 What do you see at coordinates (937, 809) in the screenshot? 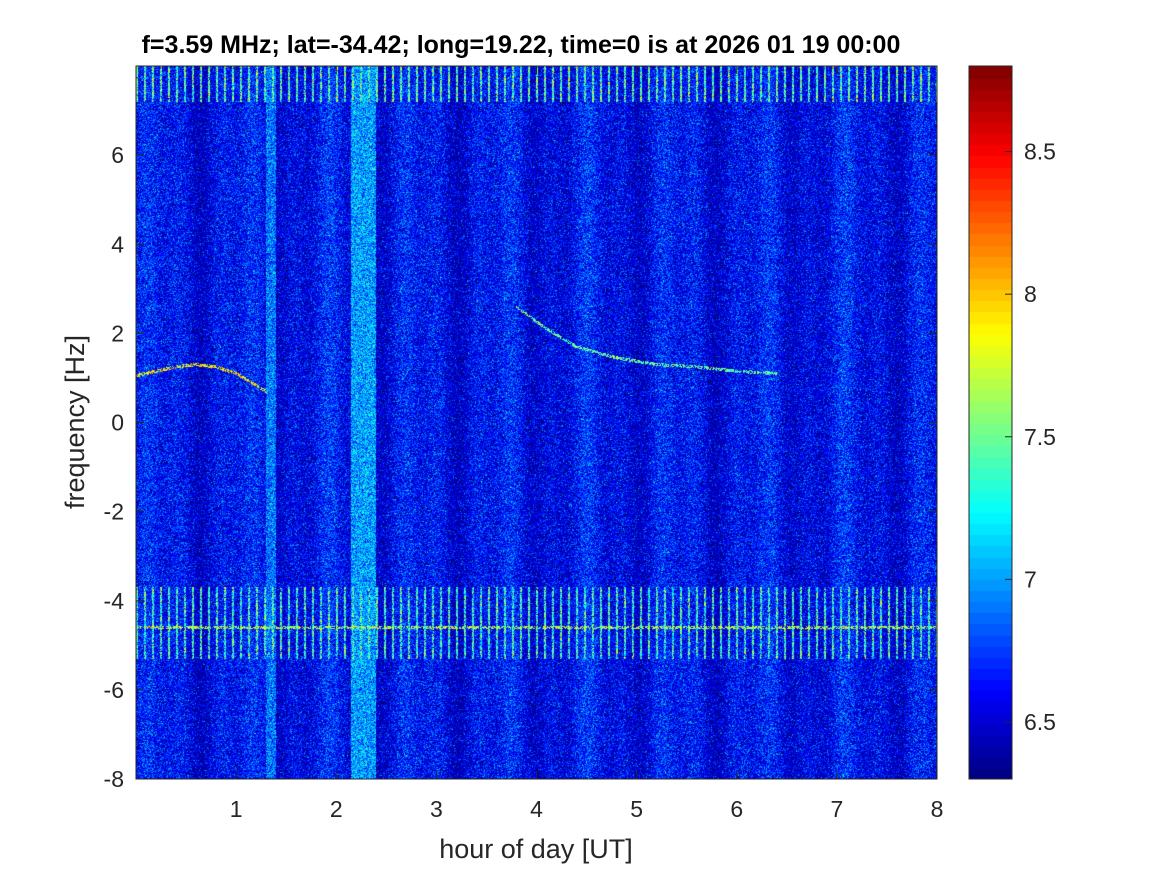
I see `x-tick-label: 8` at bounding box center [937, 809].